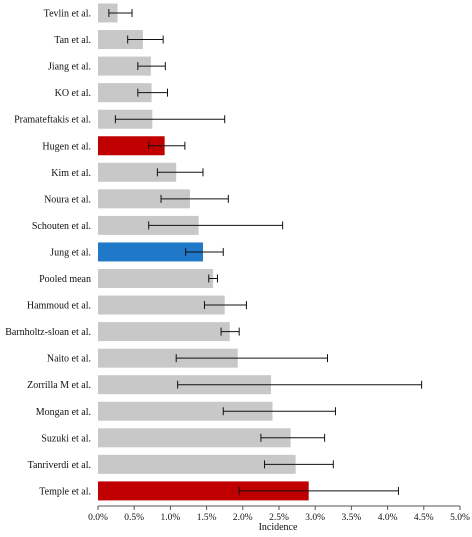  I want to click on category-label-18: Temple et al., so click(65, 491).